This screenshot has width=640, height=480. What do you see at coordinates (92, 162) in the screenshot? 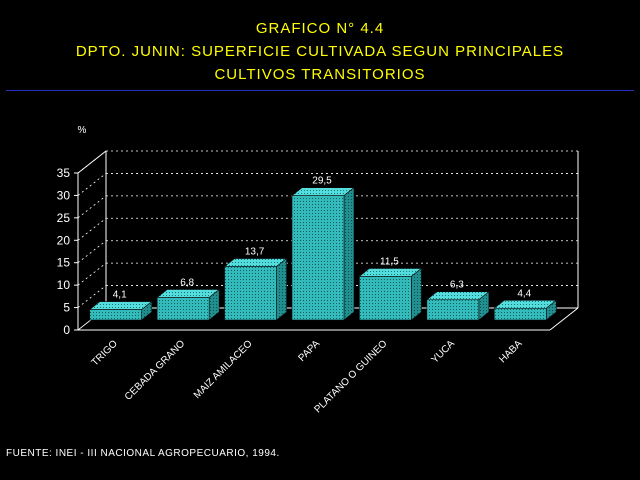
I see `side-wall-top-edge` at bounding box center [92, 162].